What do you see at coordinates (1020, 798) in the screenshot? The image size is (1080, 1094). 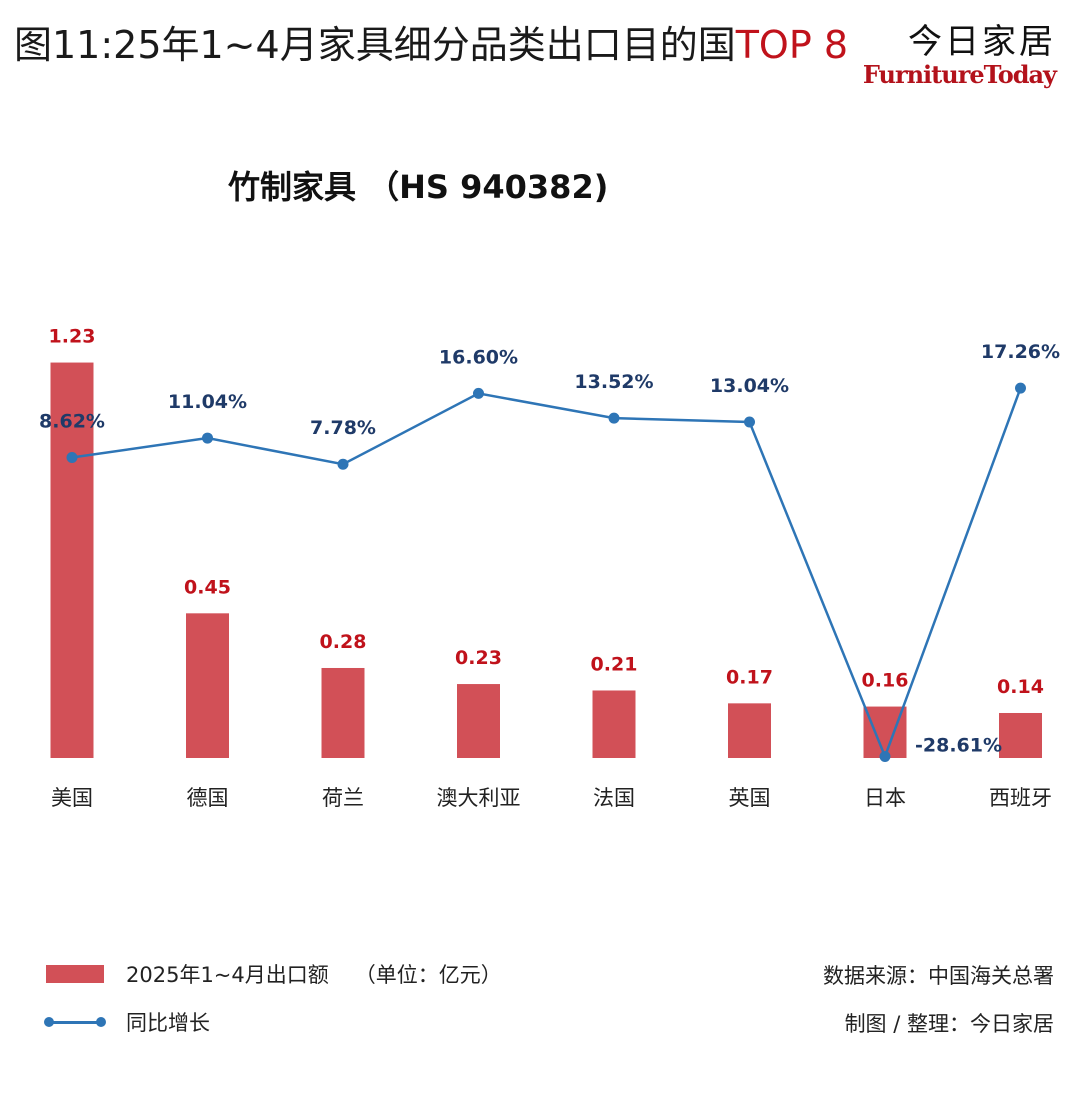 I see `x-tick-label-7: 西班牙` at bounding box center [1020, 798].